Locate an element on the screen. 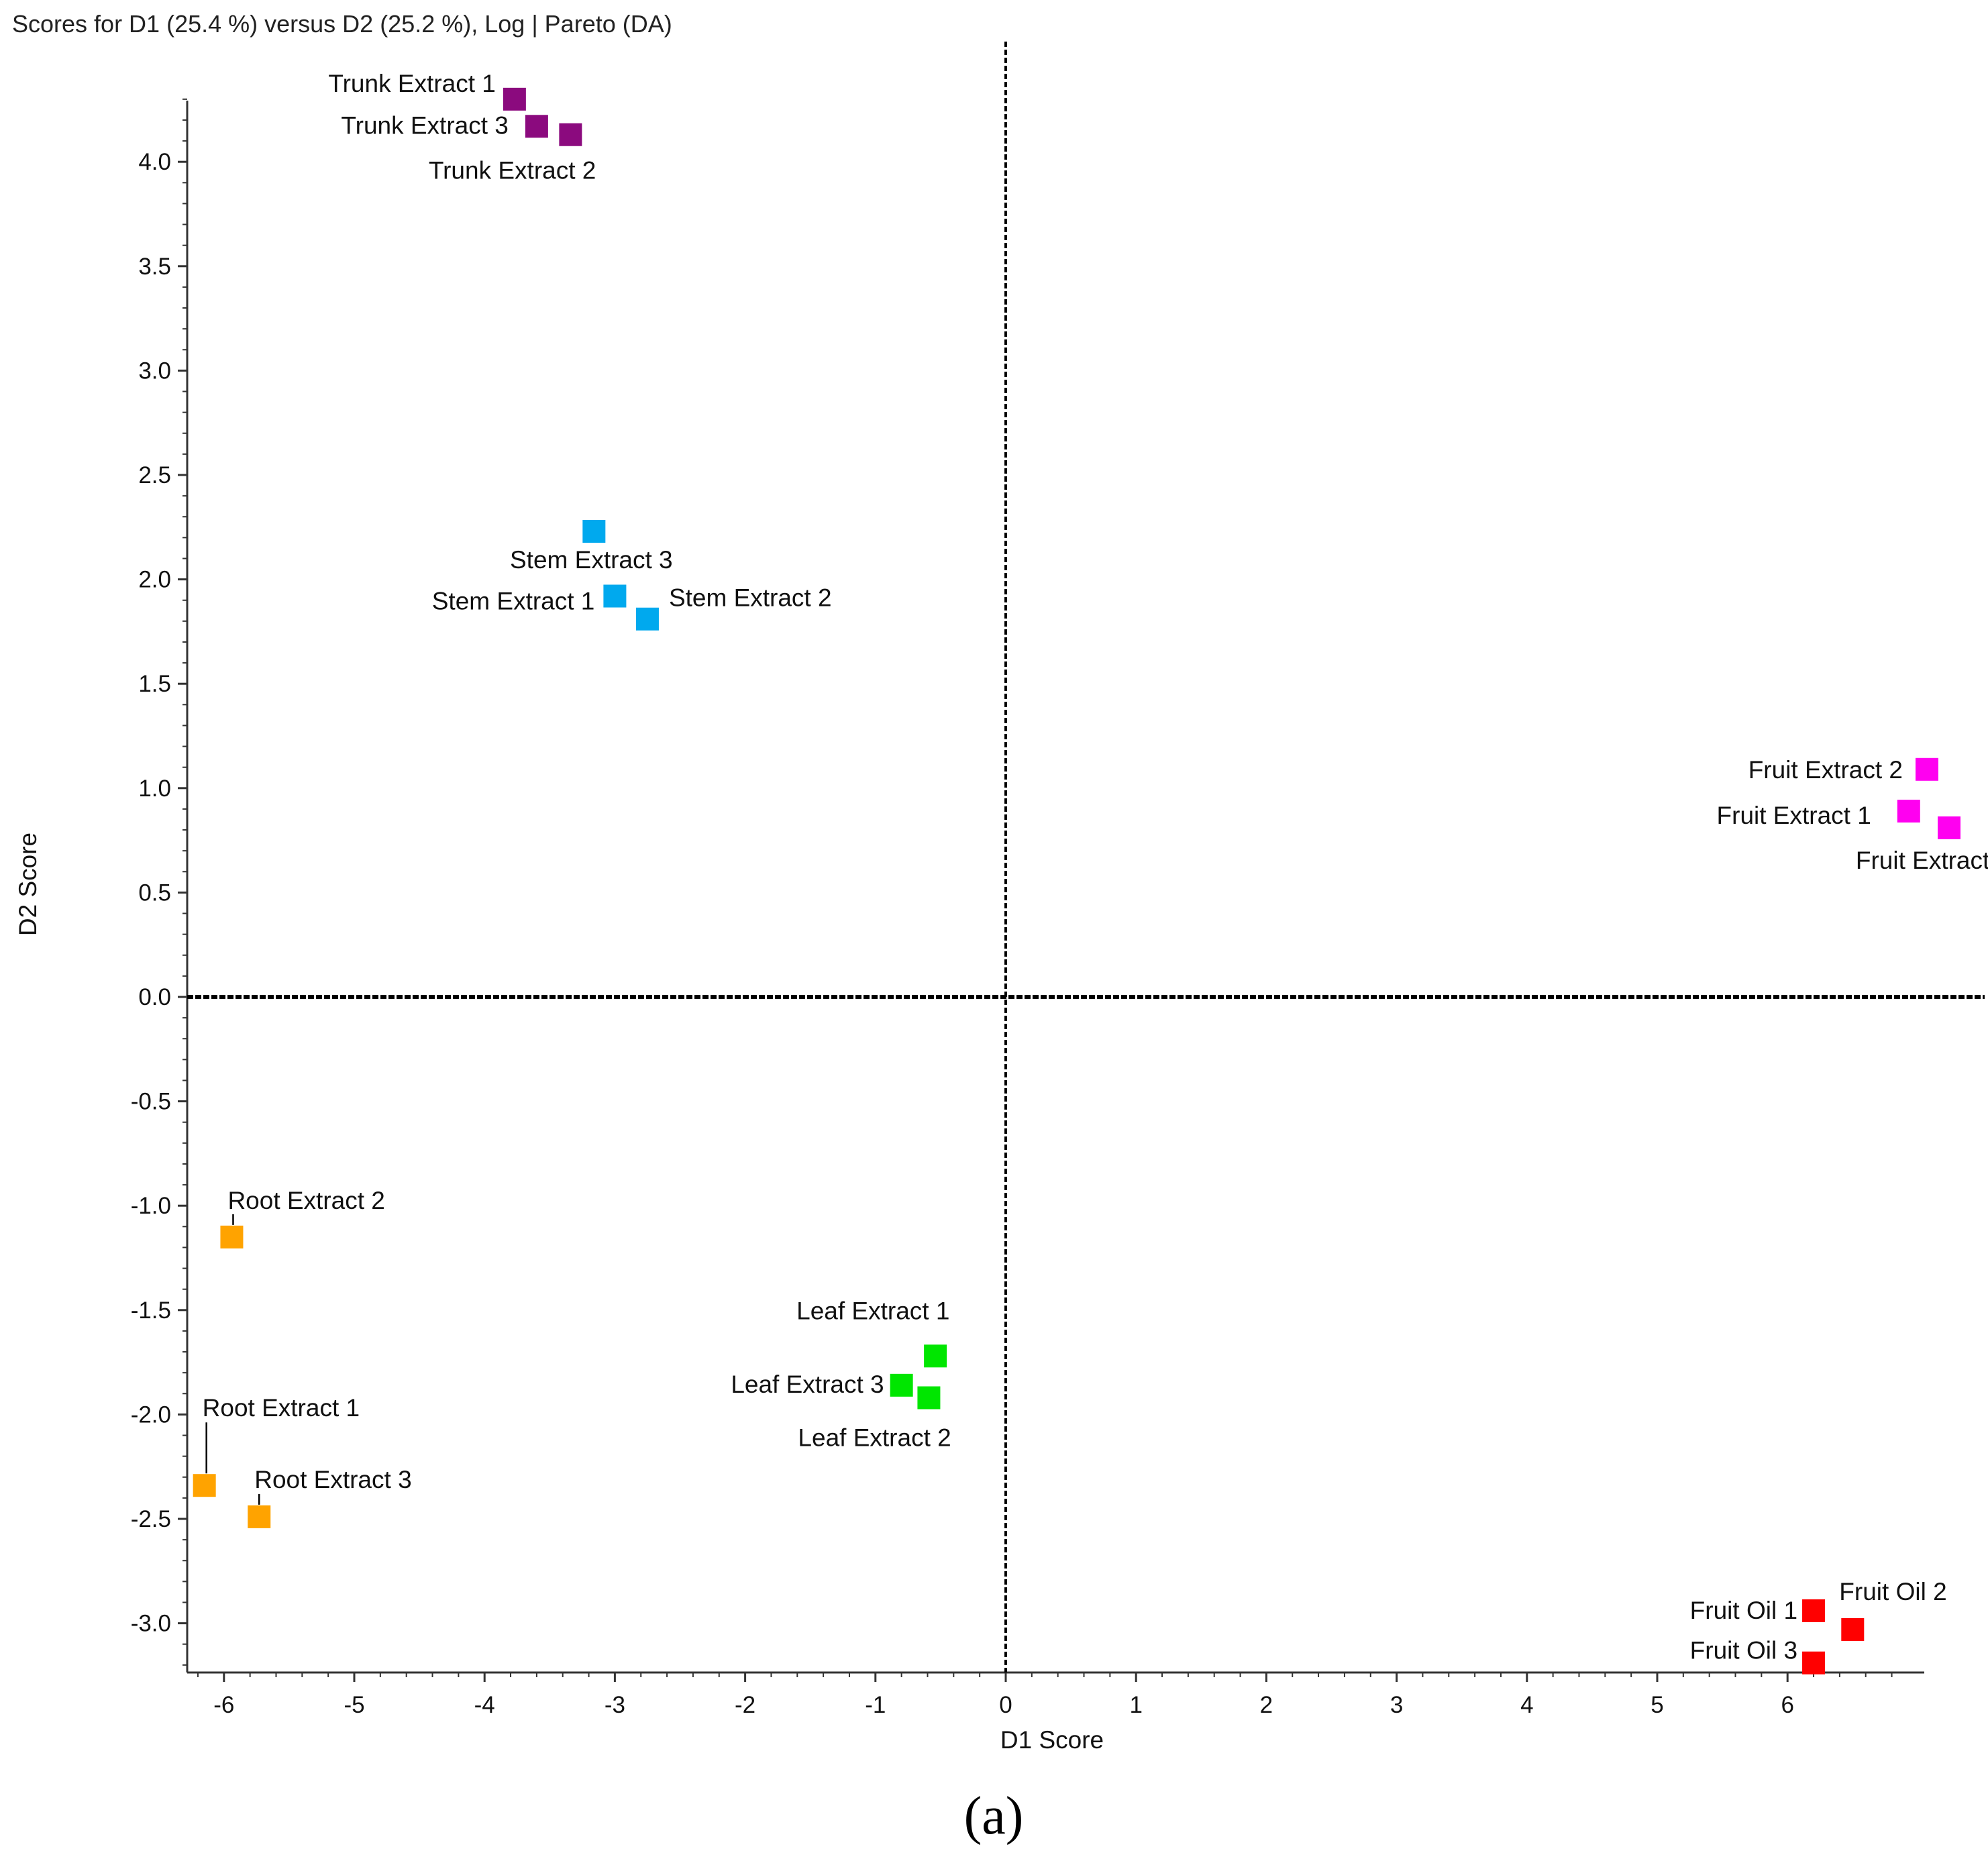 The height and width of the screenshot is (1859, 1988). y-tick-label: 2.5 is located at coordinates (154, 475).